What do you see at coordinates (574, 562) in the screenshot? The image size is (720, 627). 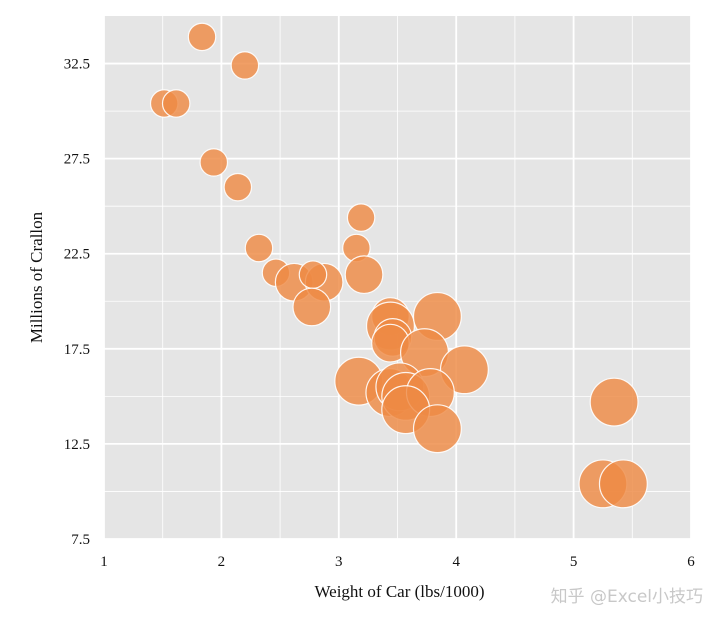 I see `x-tick-label: 5` at bounding box center [574, 562].